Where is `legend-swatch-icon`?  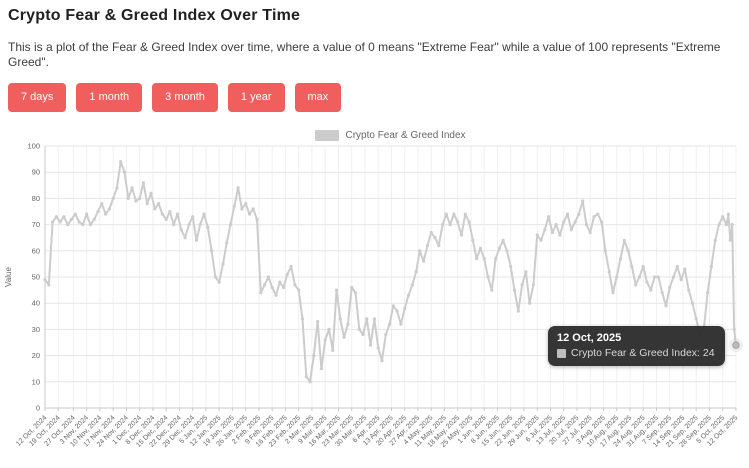 legend-swatch-icon is located at coordinates (327, 136).